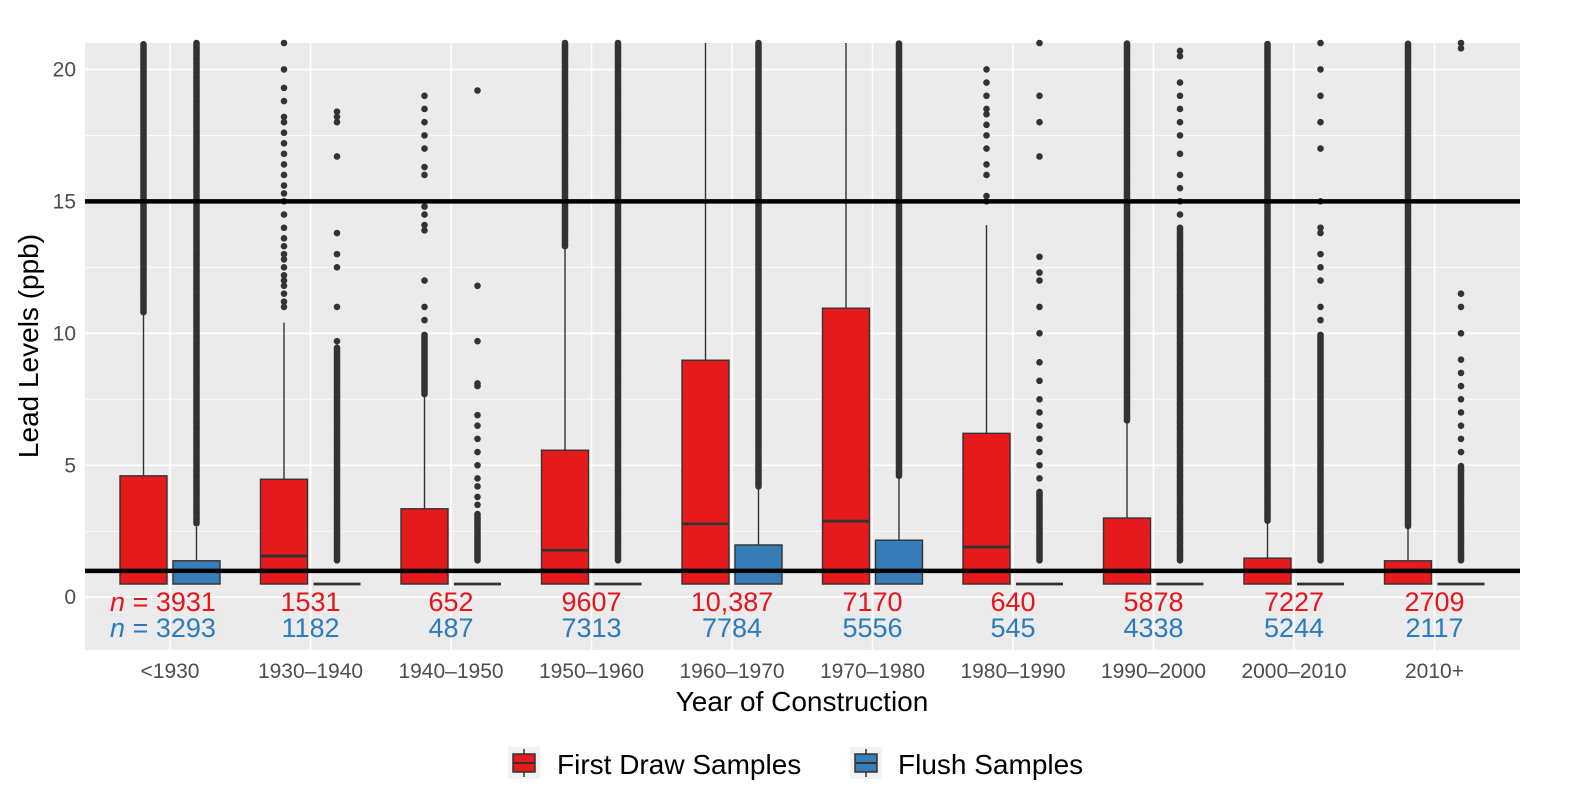  Describe the element at coordinates (990, 764) in the screenshot. I see `legend-label-flush: Flush Samples` at that location.